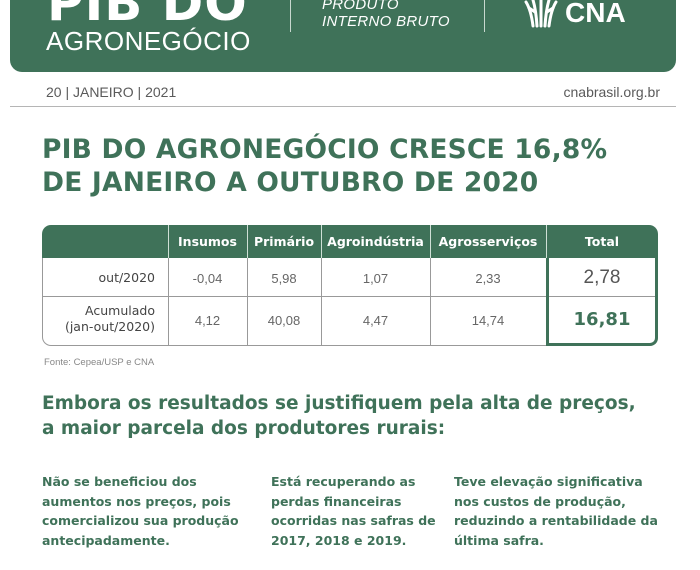 This screenshot has height=570, width=700. I want to click on cell-insumos: 4,12, so click(207, 320).